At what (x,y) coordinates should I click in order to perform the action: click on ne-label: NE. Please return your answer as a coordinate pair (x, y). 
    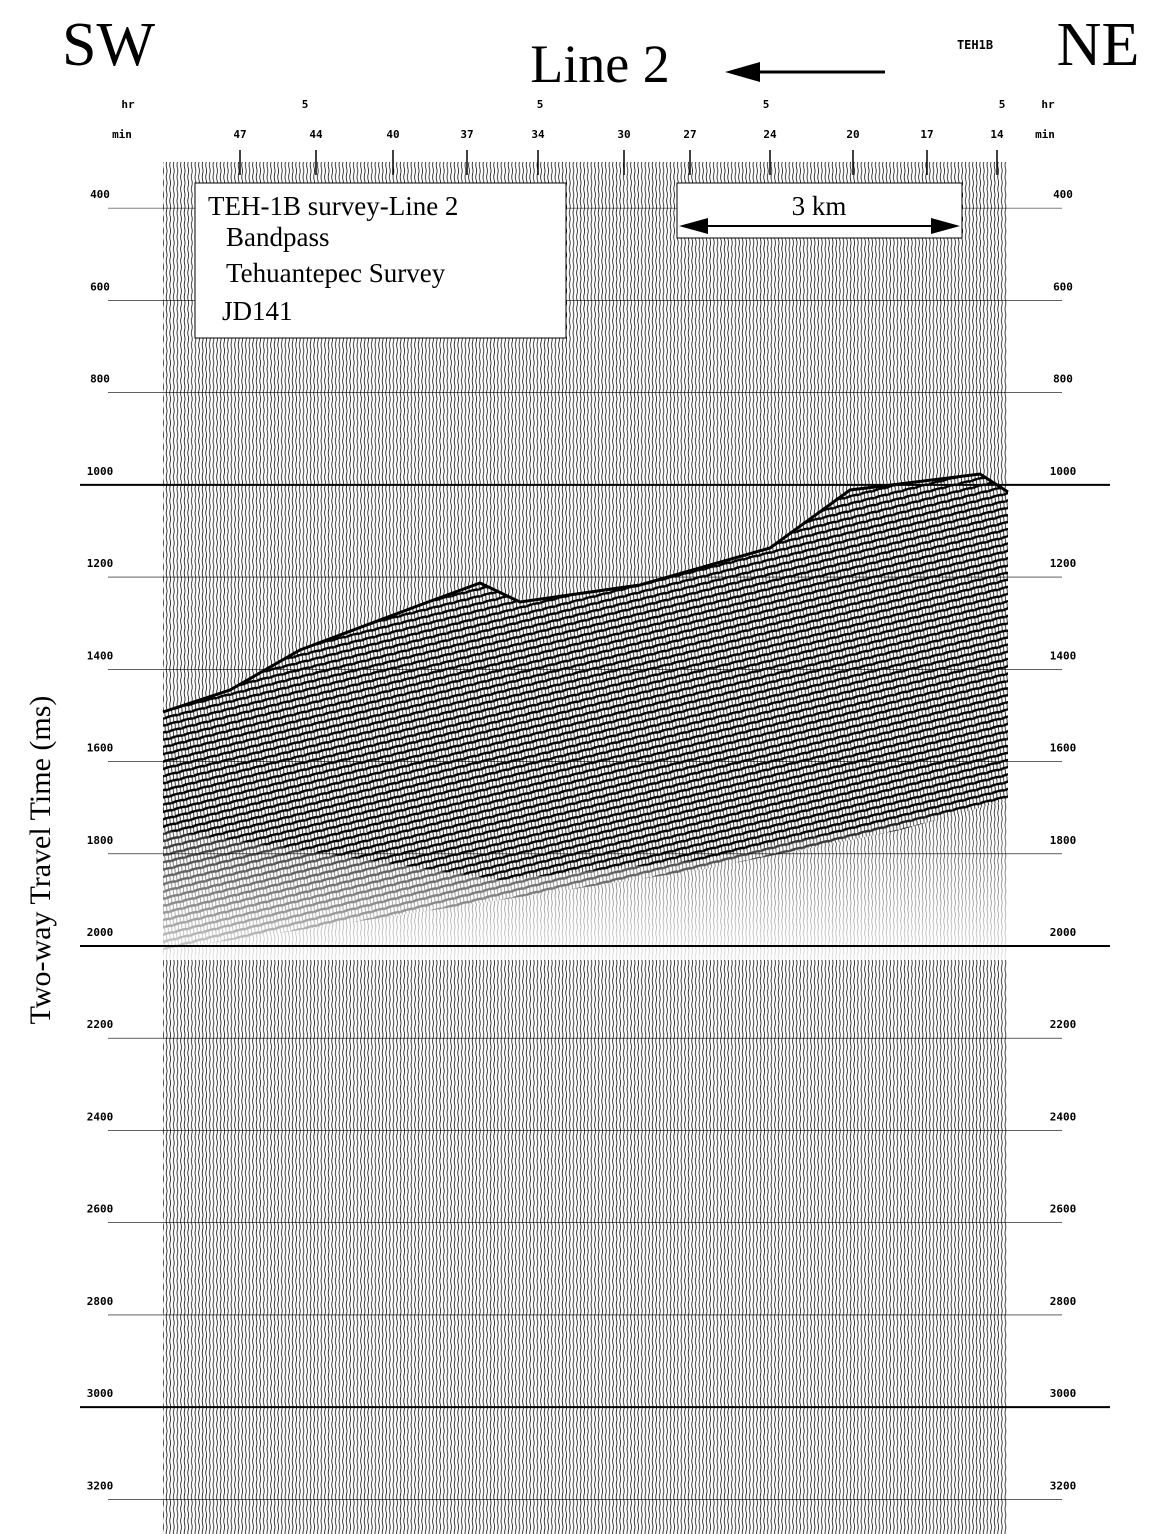
    Looking at the image, I should click on (1098, 45).